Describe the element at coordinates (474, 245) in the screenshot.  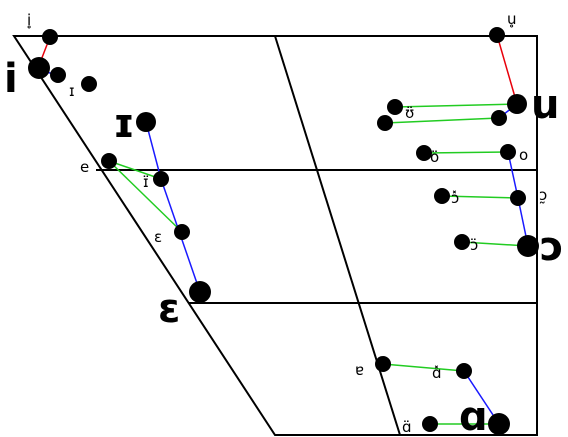
I see `label-oo-left-2: ɔ̈` at that location.